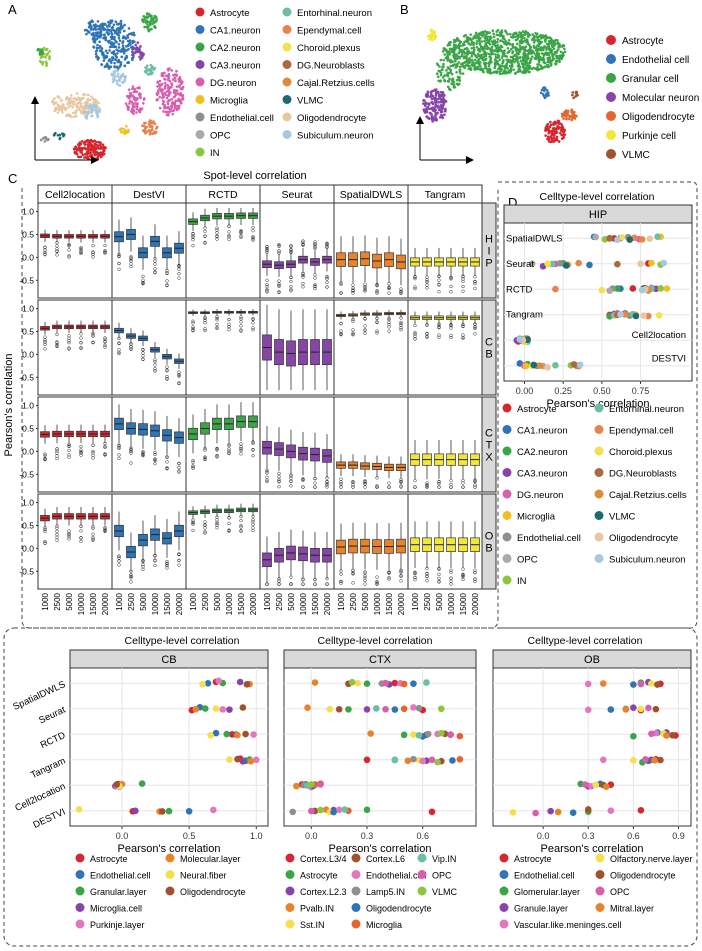  Describe the element at coordinates (660, 98) in the screenshot. I see `legend-b-label: Molecular neuron` at that location.